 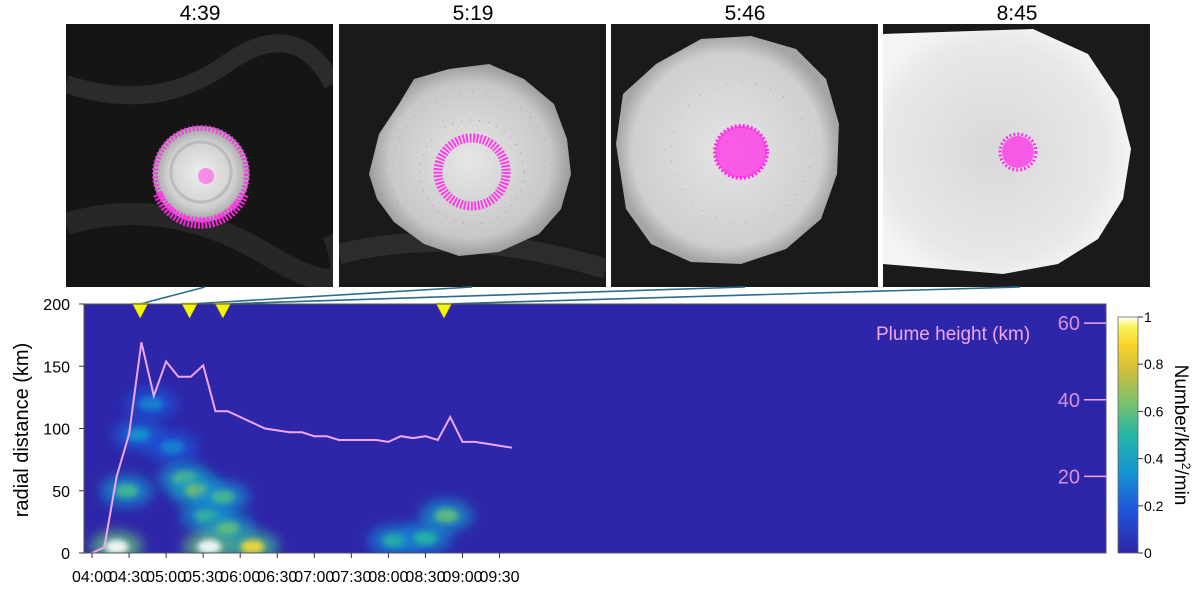 What do you see at coordinates (166, 577) in the screenshot?
I see `x-tick-label: 05:00` at bounding box center [166, 577].